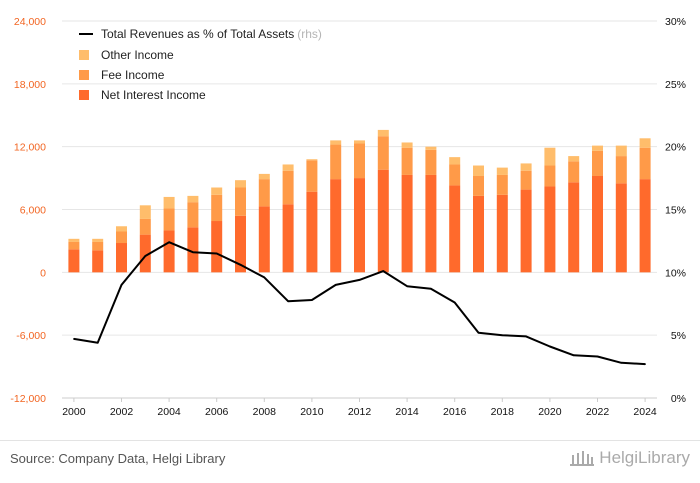 The width and height of the screenshot is (700, 483). I want to click on footer-divider, so click(350, 440).